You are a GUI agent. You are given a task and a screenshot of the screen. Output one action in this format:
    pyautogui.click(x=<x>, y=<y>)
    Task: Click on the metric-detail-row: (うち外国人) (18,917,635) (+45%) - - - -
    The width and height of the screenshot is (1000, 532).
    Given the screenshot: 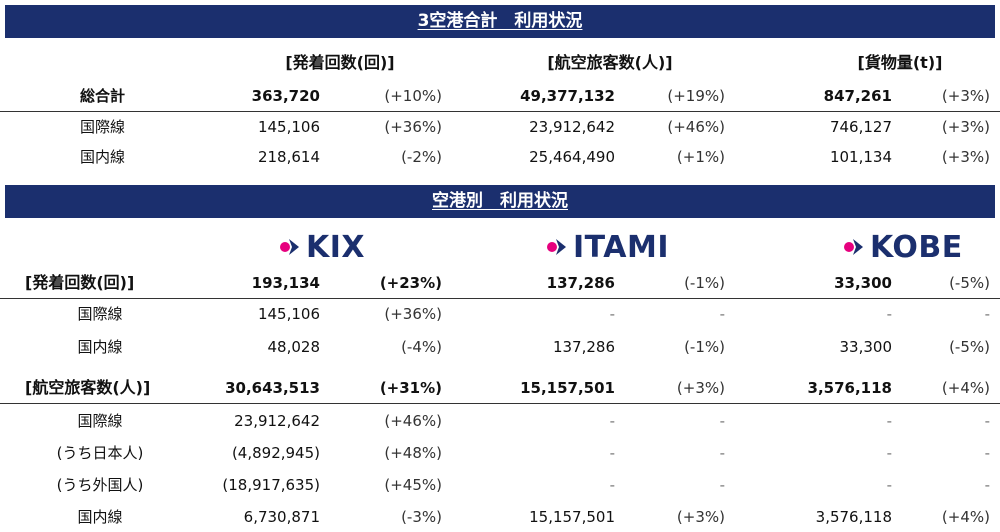 What is the action you would take?
    pyautogui.click(x=500, y=485)
    